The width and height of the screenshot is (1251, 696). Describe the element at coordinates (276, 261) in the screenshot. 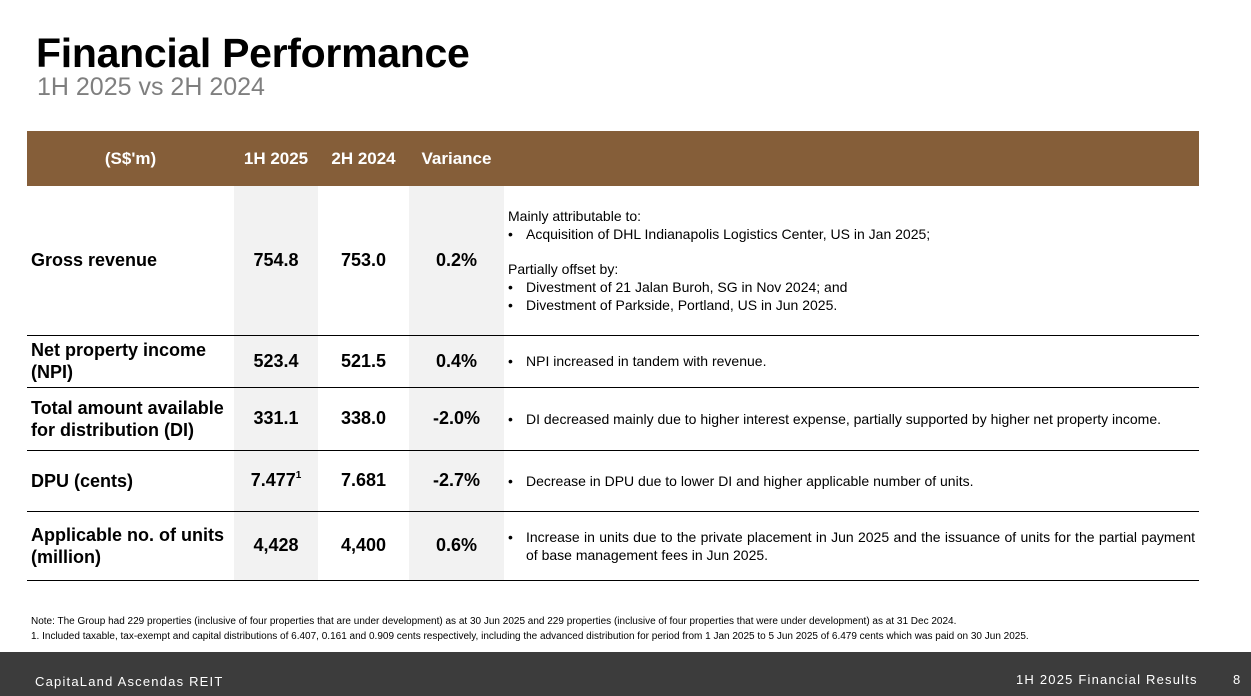

I see `value-1h2025: 754.8` at that location.